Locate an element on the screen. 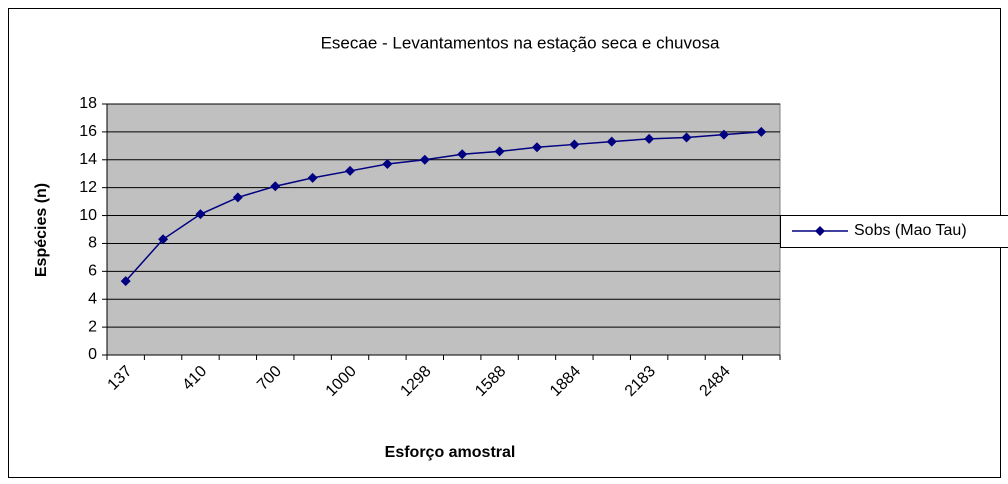  y-axis-label: Espécies (n) is located at coordinates (41, 230).